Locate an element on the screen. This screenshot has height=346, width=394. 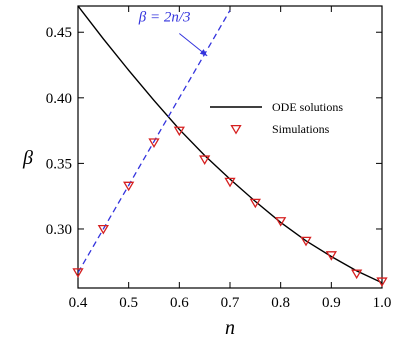
y-tick-label: 0.35 is located at coordinates (59, 164).